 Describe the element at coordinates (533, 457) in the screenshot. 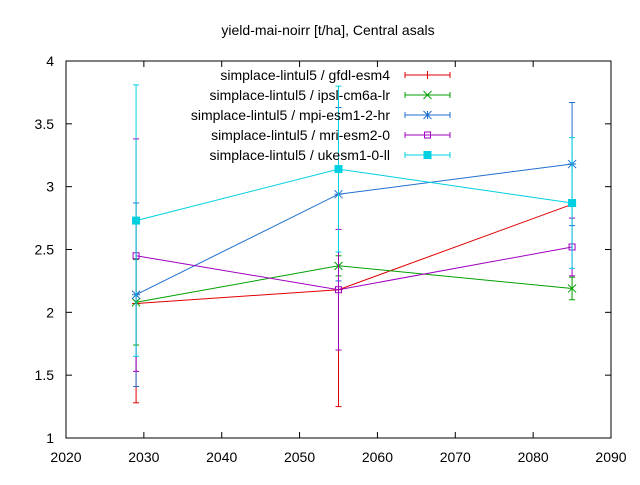

I see `x-tick-label: 2080` at that location.